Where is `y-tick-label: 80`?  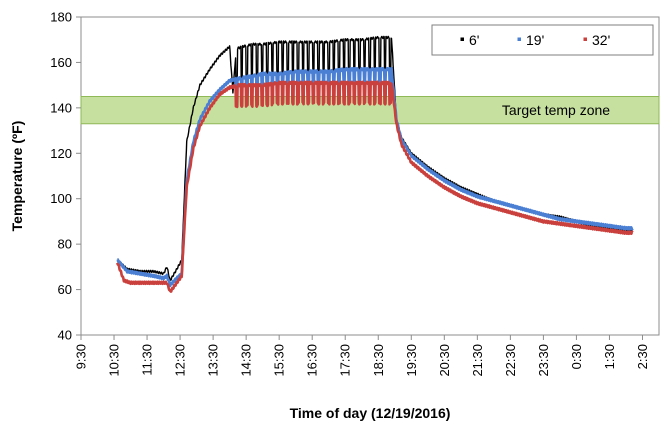
y-tick-label: 80 is located at coordinates (65, 244).